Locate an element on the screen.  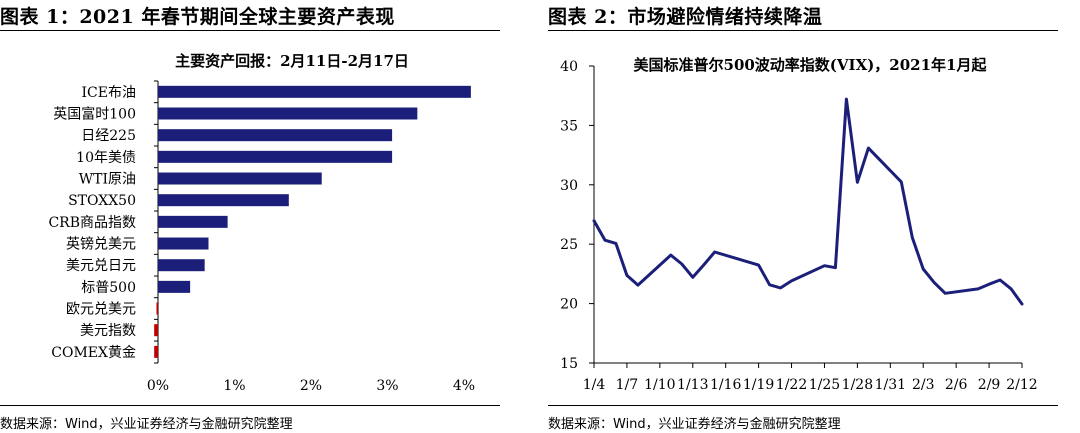
x-tick-label: 3% is located at coordinates (387, 386).